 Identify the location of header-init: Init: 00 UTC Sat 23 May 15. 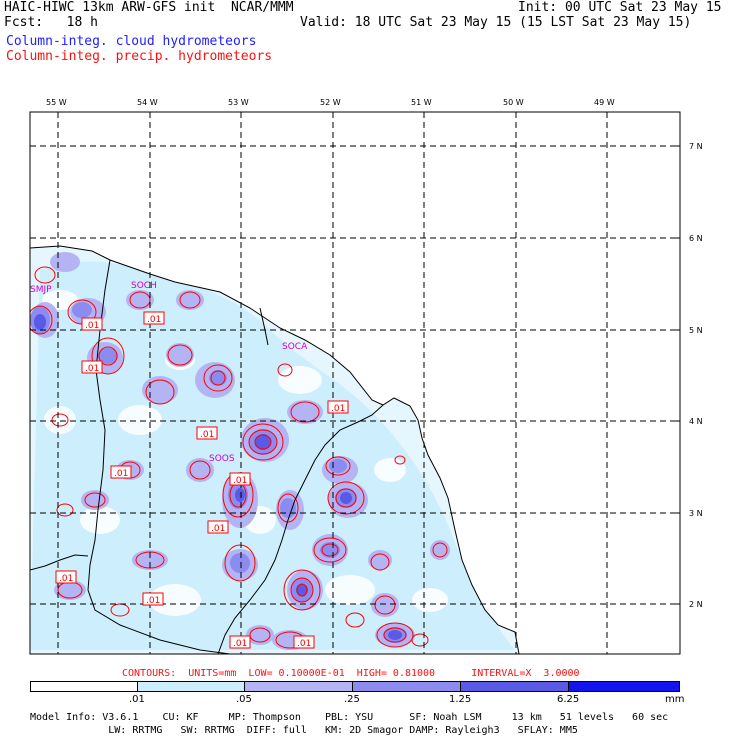
(620, 7).